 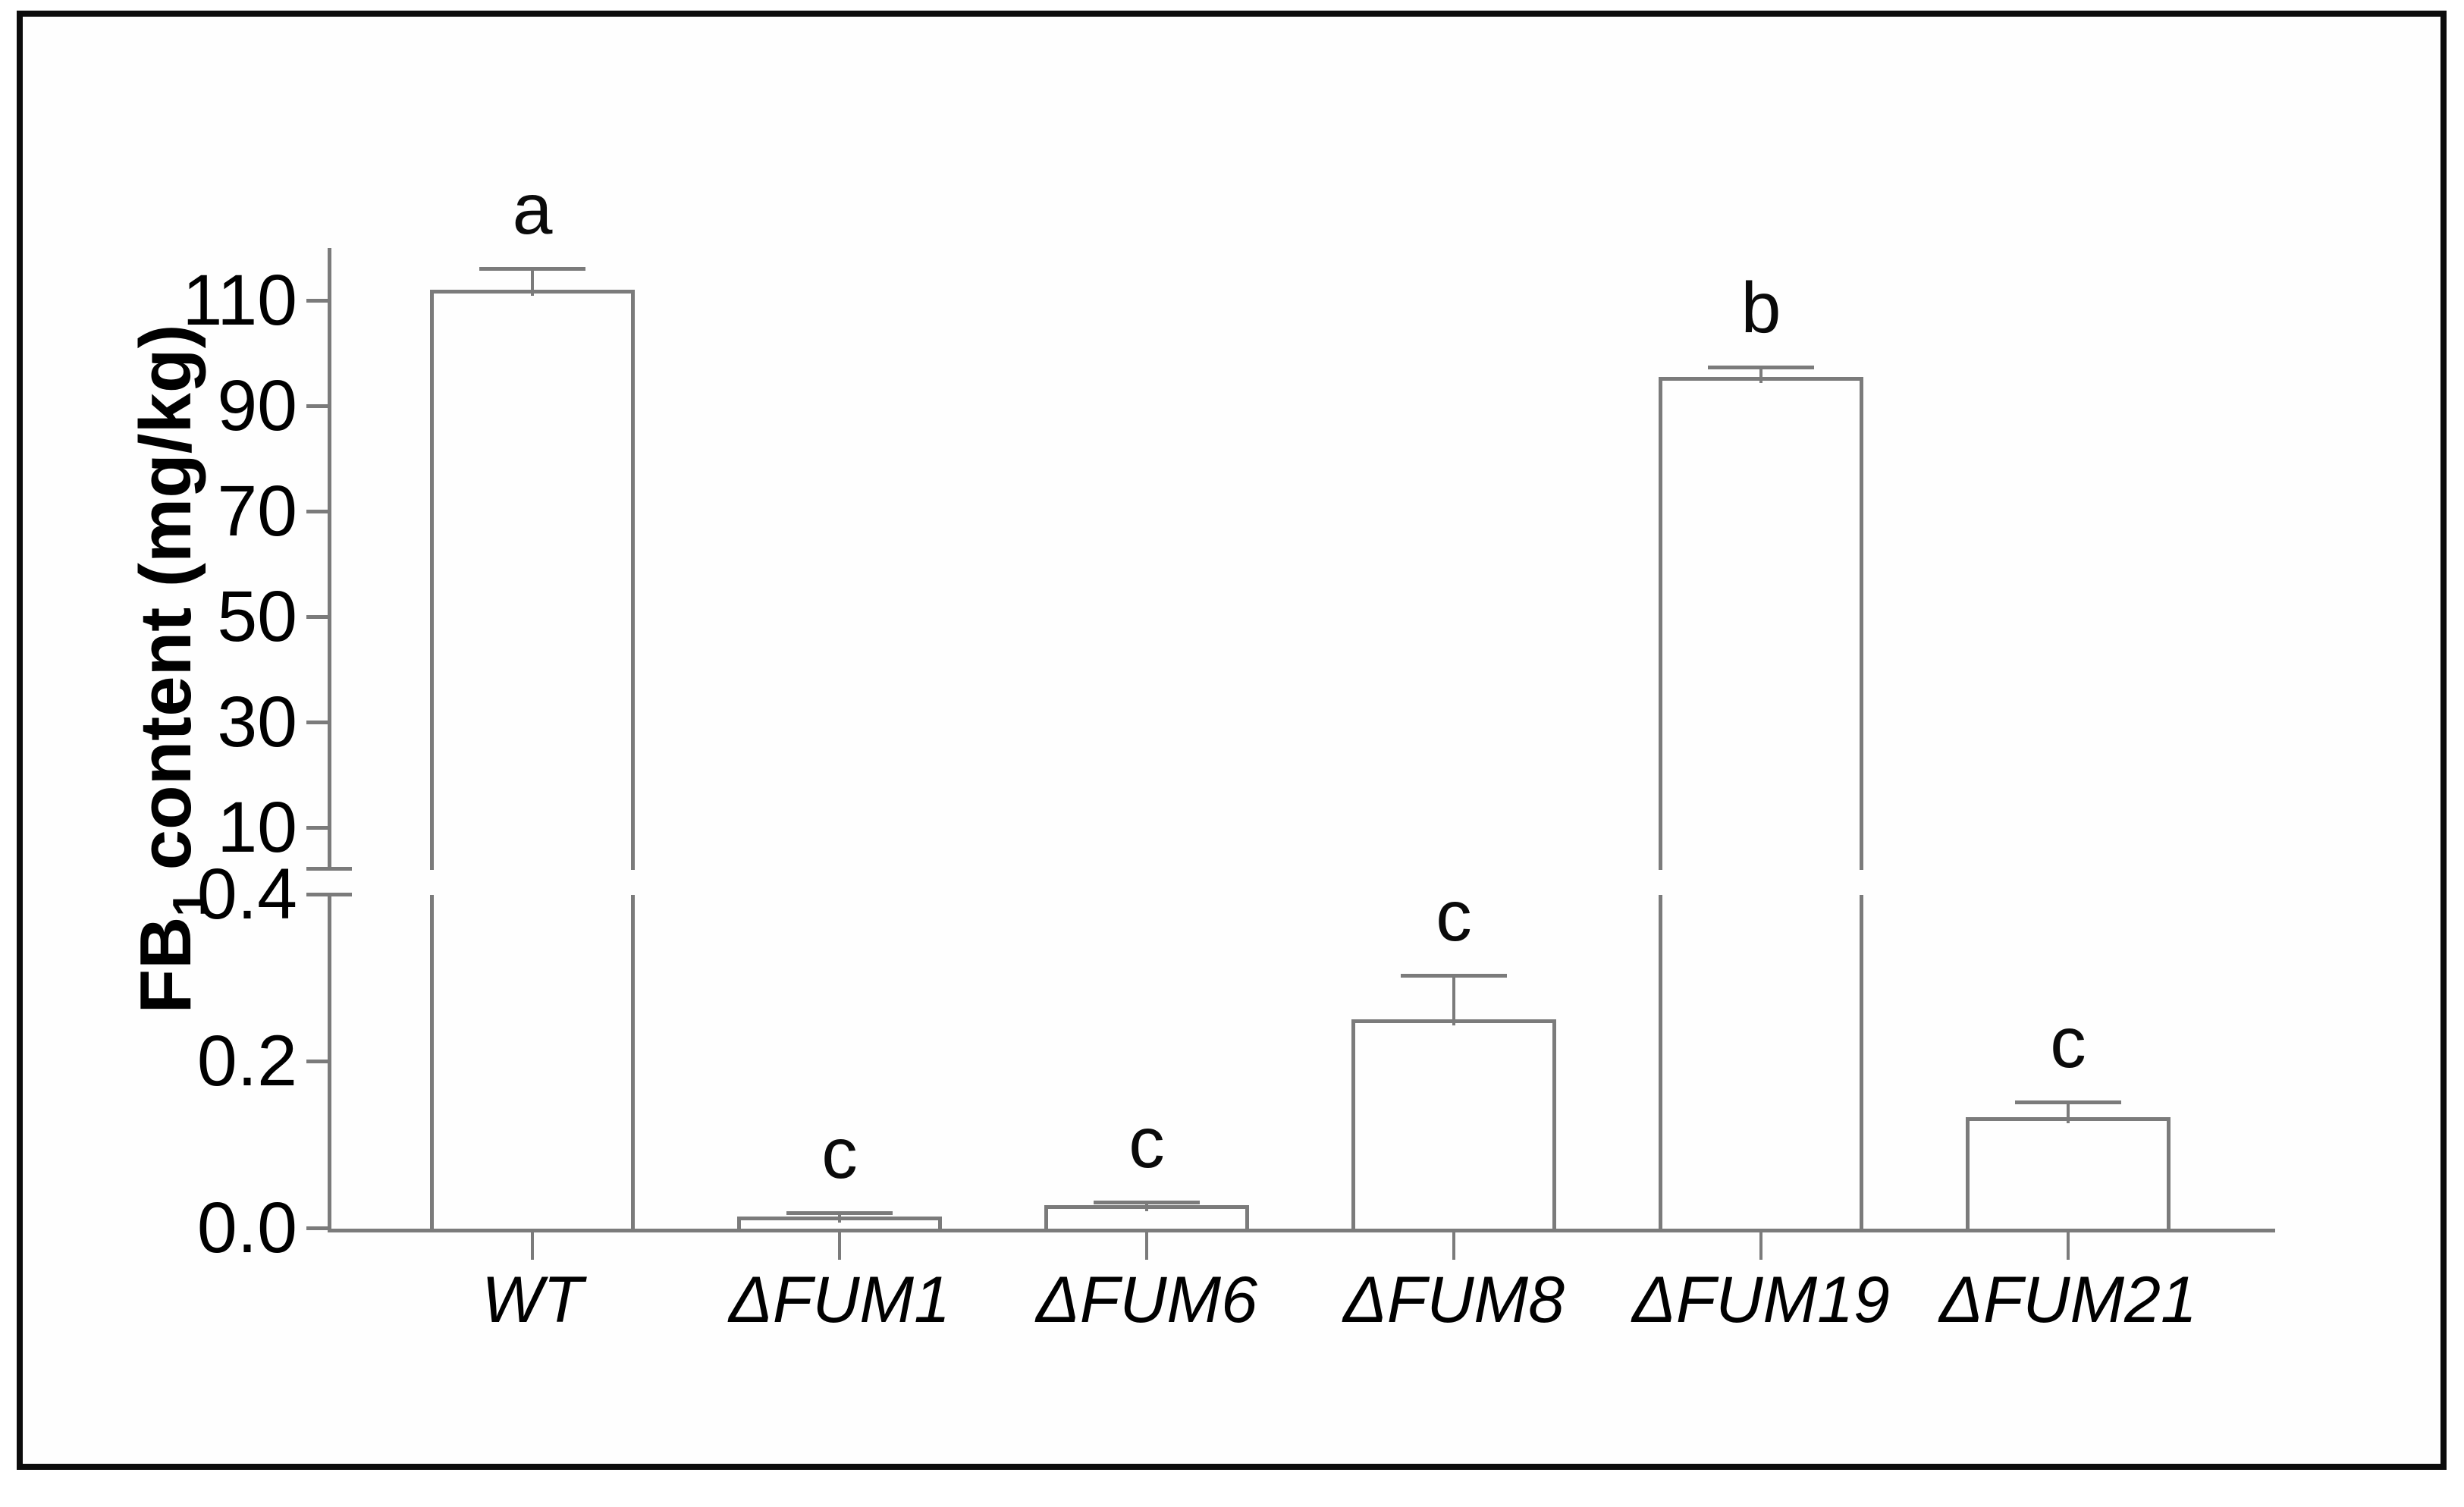 I want to click on axis-break-mark-lower, so click(x=329, y=894).